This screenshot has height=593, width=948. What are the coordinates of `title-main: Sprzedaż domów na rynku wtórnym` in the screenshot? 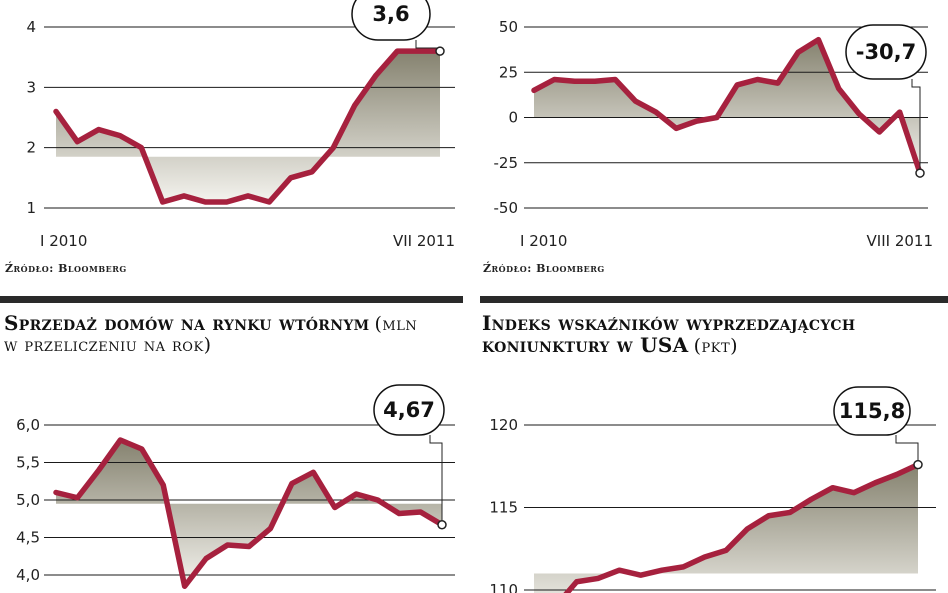 It's located at (187, 323).